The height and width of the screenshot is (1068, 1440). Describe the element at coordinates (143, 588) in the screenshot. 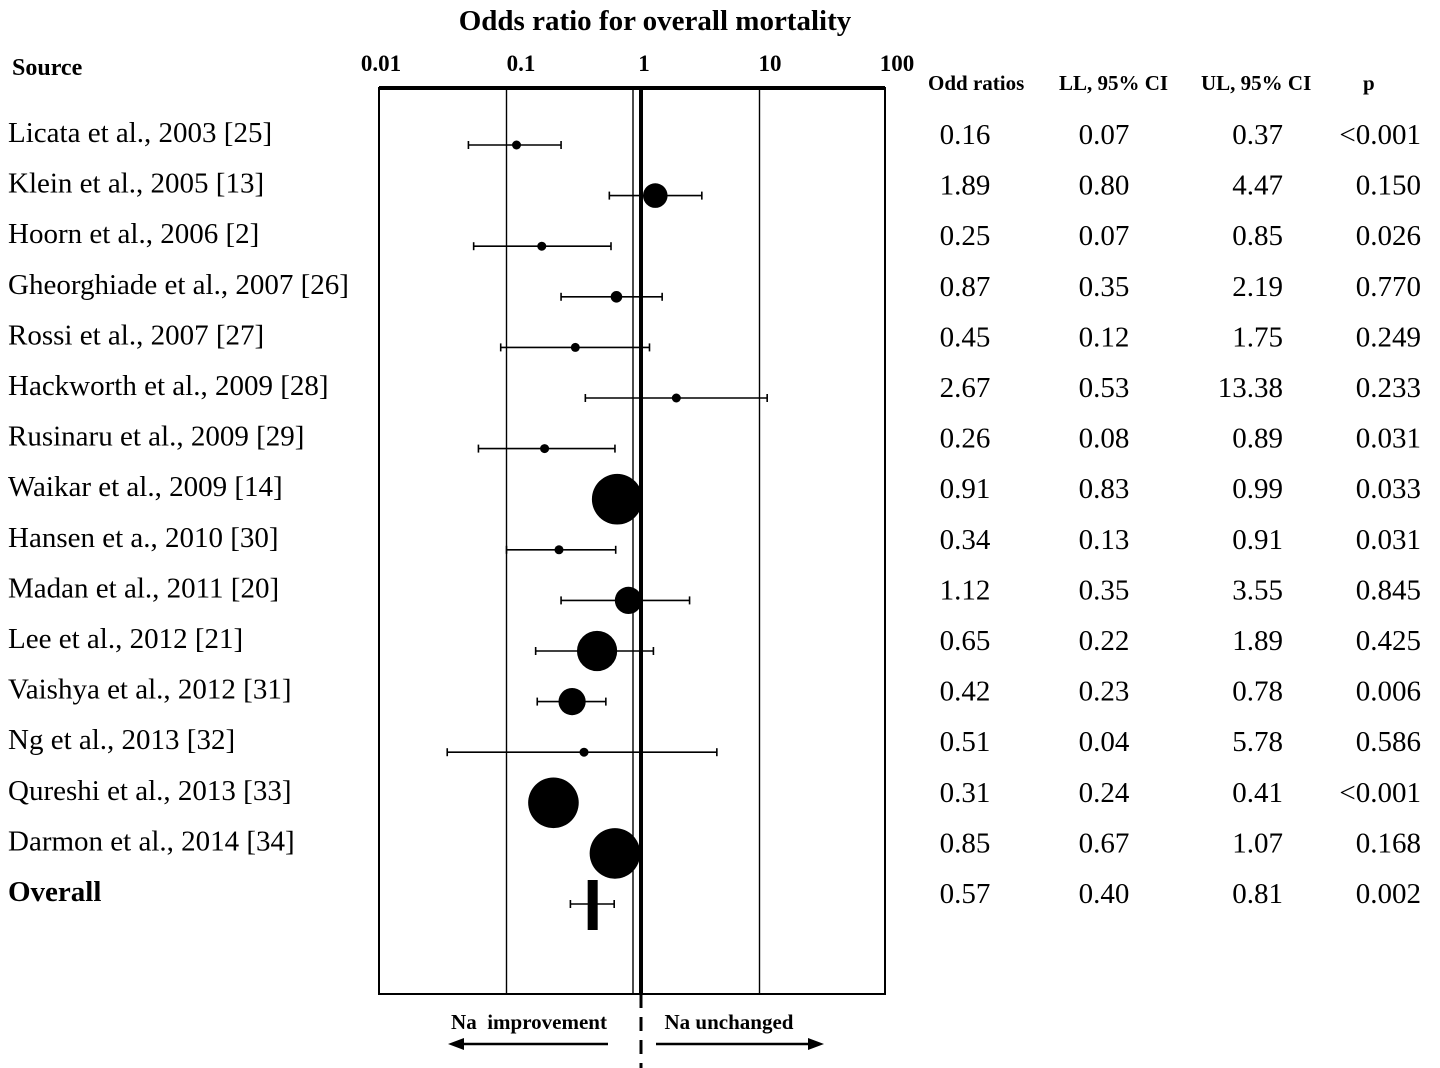

I see `study-label: Madan et al., 2011 [20]` at that location.